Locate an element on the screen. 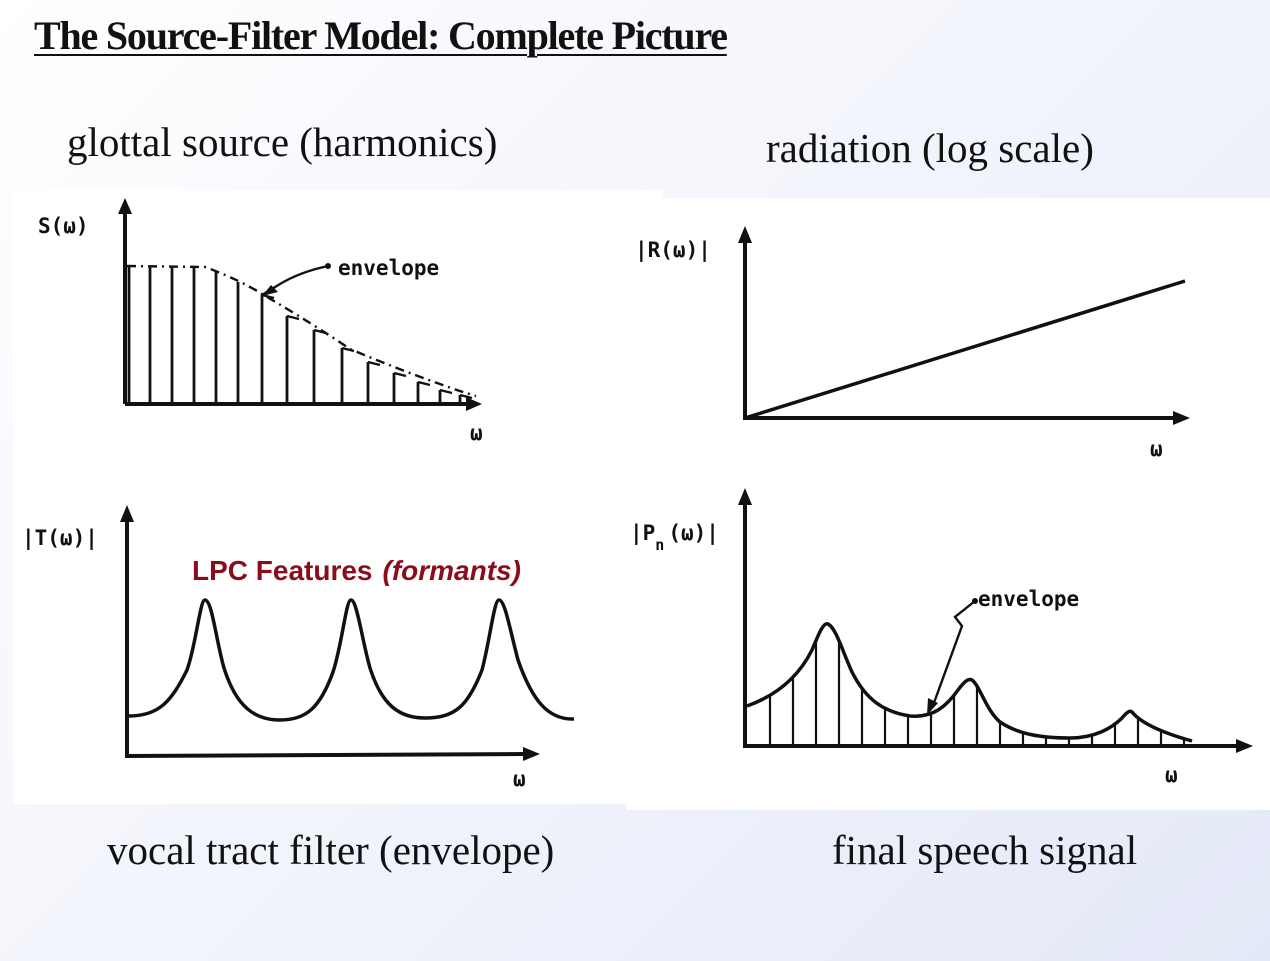 The image size is (1270, 961). glottal-harmonics is located at coordinates (300, 335).